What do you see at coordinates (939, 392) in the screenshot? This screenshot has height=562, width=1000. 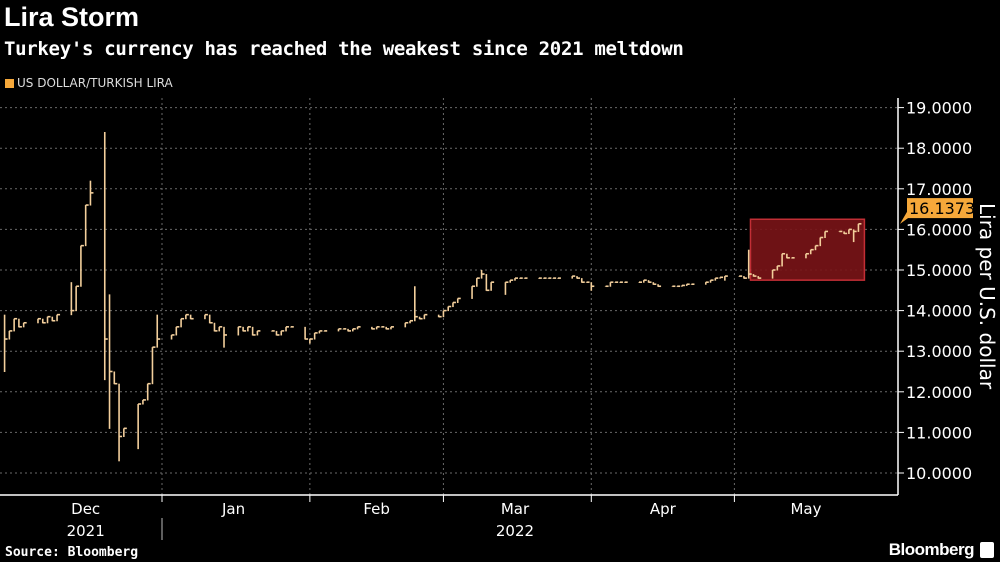 I see `y-tick-label: 12.0000` at bounding box center [939, 392].